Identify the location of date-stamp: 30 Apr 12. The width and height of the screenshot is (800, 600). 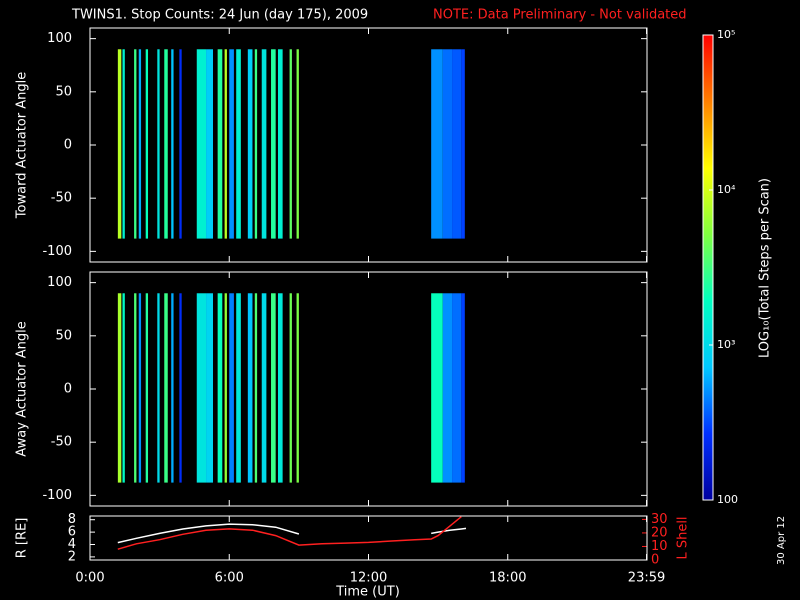
(781, 540).